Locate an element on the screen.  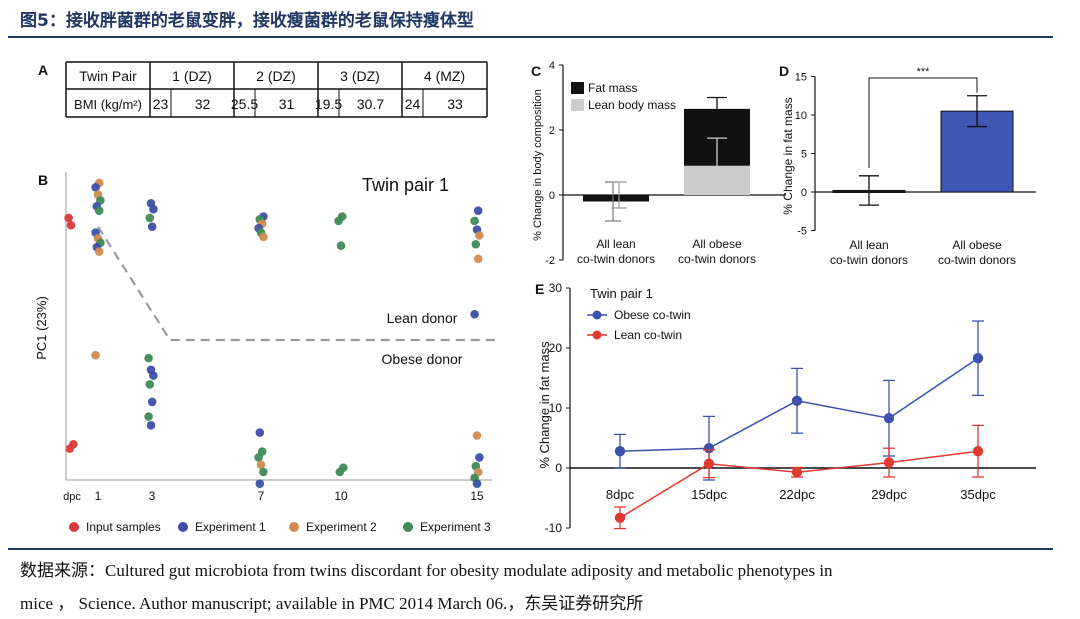
e-y-tick-label: 10 is located at coordinates (556, 408).